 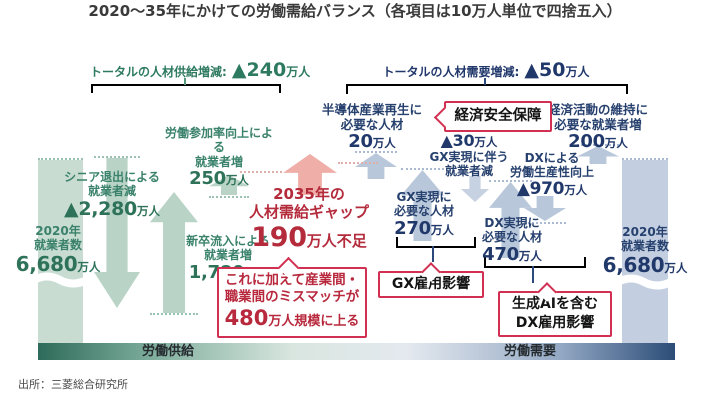 What do you see at coordinates (185, 81) in the screenshot?
I see `supply-bracket-stem` at bounding box center [185, 81].